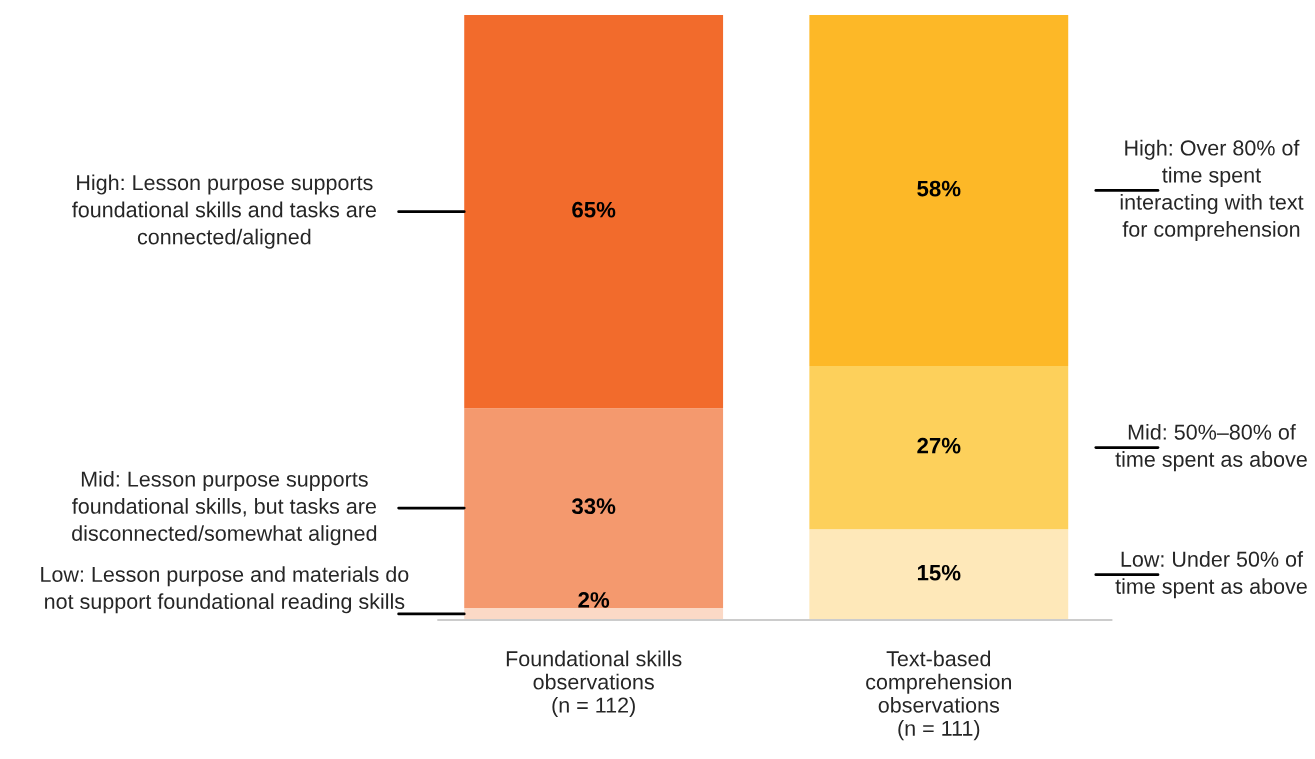 The width and height of the screenshot is (1315, 759). What do you see at coordinates (1211, 575) in the screenshot?
I see `text: Low: Under 50% of time spent as above` at bounding box center [1211, 575].